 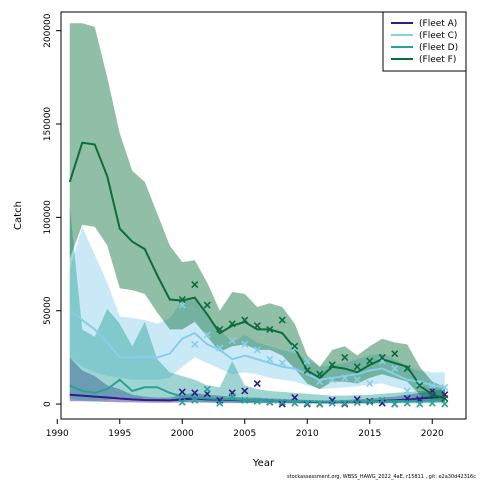 I want to click on x-tick-label: 2020, so click(x=432, y=434).